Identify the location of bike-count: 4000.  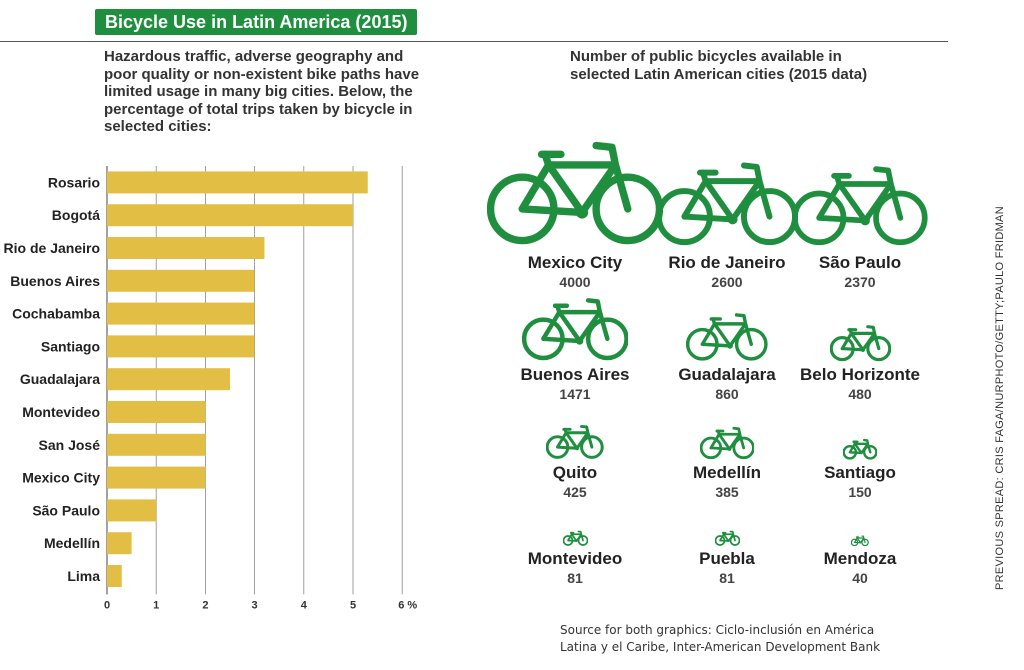
(575, 281).